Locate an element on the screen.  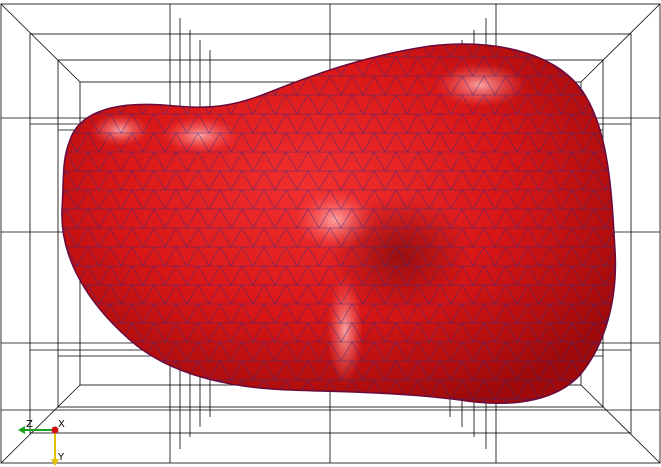
x-axis-label: X is located at coordinates (61, 424).